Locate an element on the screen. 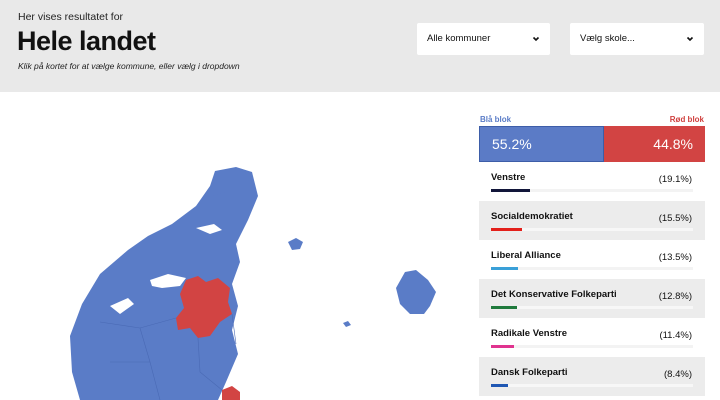 The width and height of the screenshot is (720, 400). map-water-fjord is located at coordinates (209, 229).